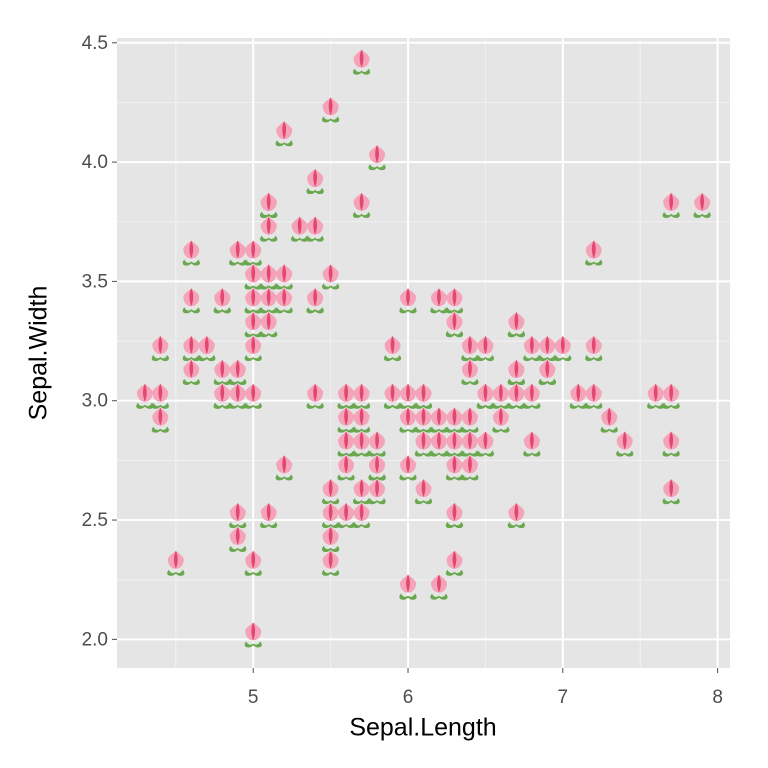 This screenshot has height=768, width=768. What do you see at coordinates (95, 43) in the screenshot?
I see `y-tick-label: 4.5` at bounding box center [95, 43].